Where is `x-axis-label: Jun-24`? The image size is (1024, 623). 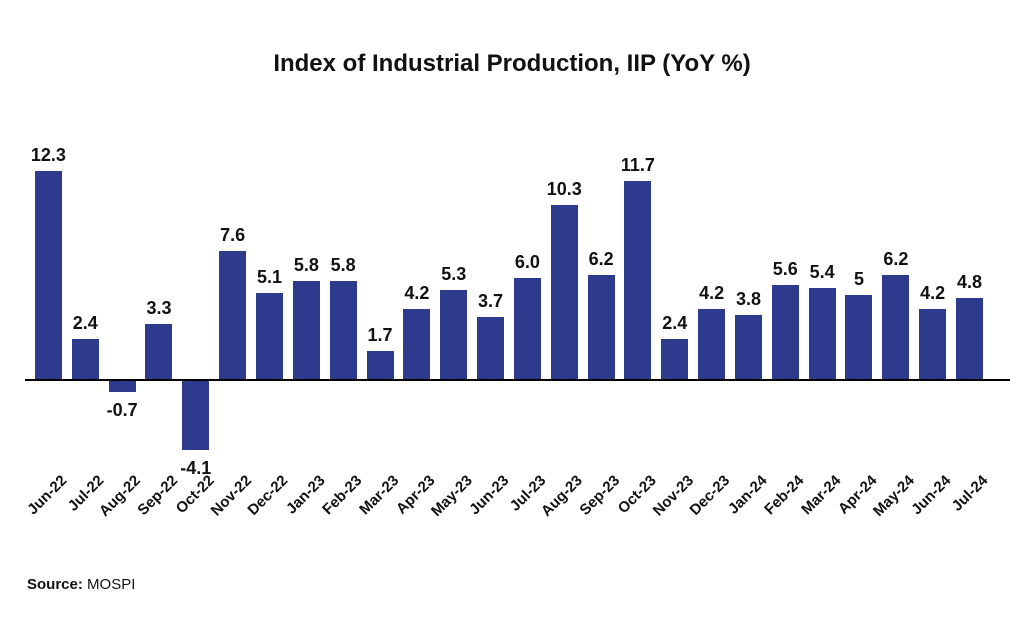 x-axis-label: Jun-24 is located at coordinates (931, 495).